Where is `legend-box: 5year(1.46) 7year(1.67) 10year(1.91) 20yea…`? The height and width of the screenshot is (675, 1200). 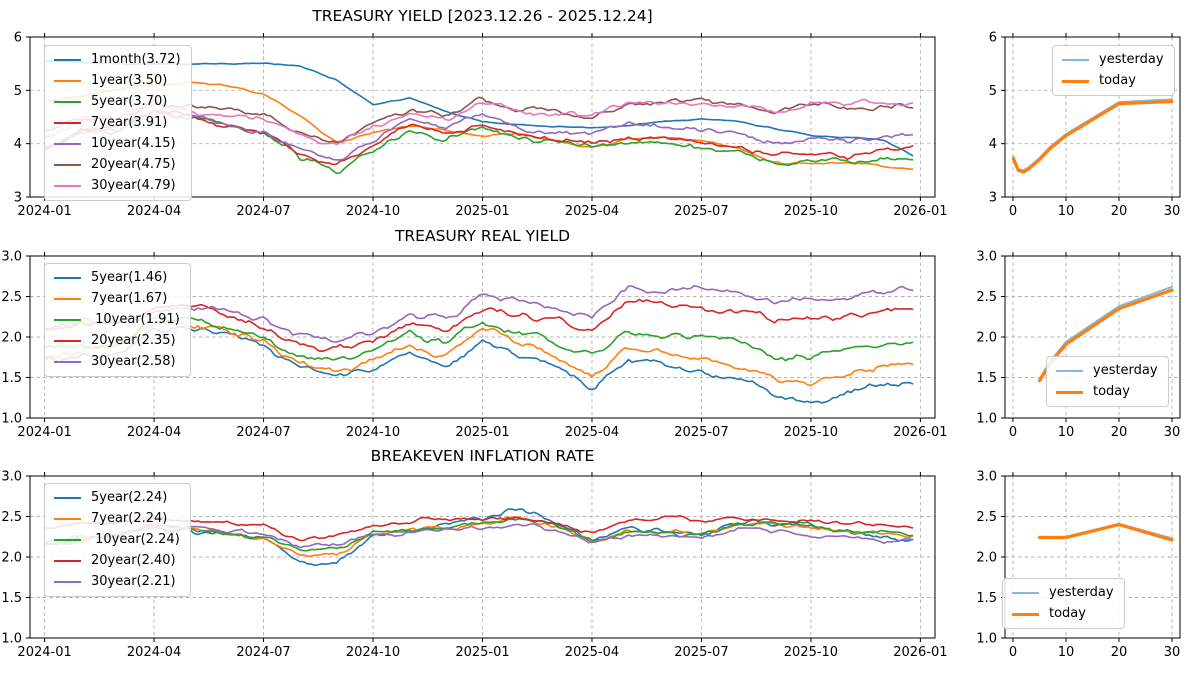 legend-box: 5year(1.46) 7year(1.67) 10year(1.91) 20yea… is located at coordinates (117, 320).